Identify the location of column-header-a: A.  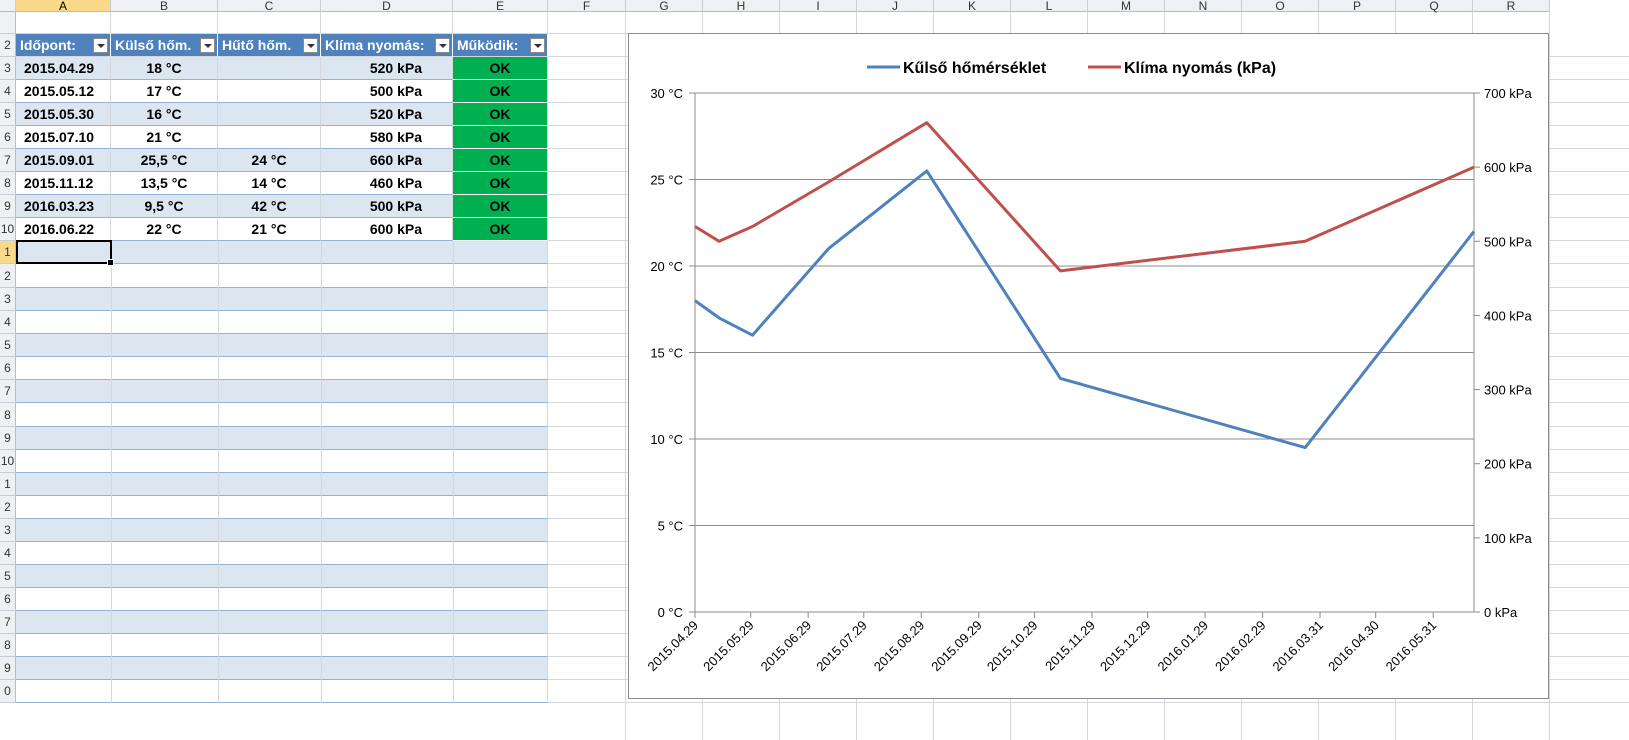
(63, 6).